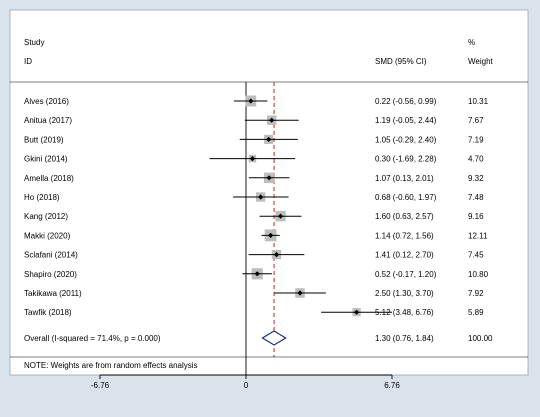  Describe the element at coordinates (404, 312) in the screenshot. I see `study-ci-text: 5.12 (3.48, 6.76)` at that location.